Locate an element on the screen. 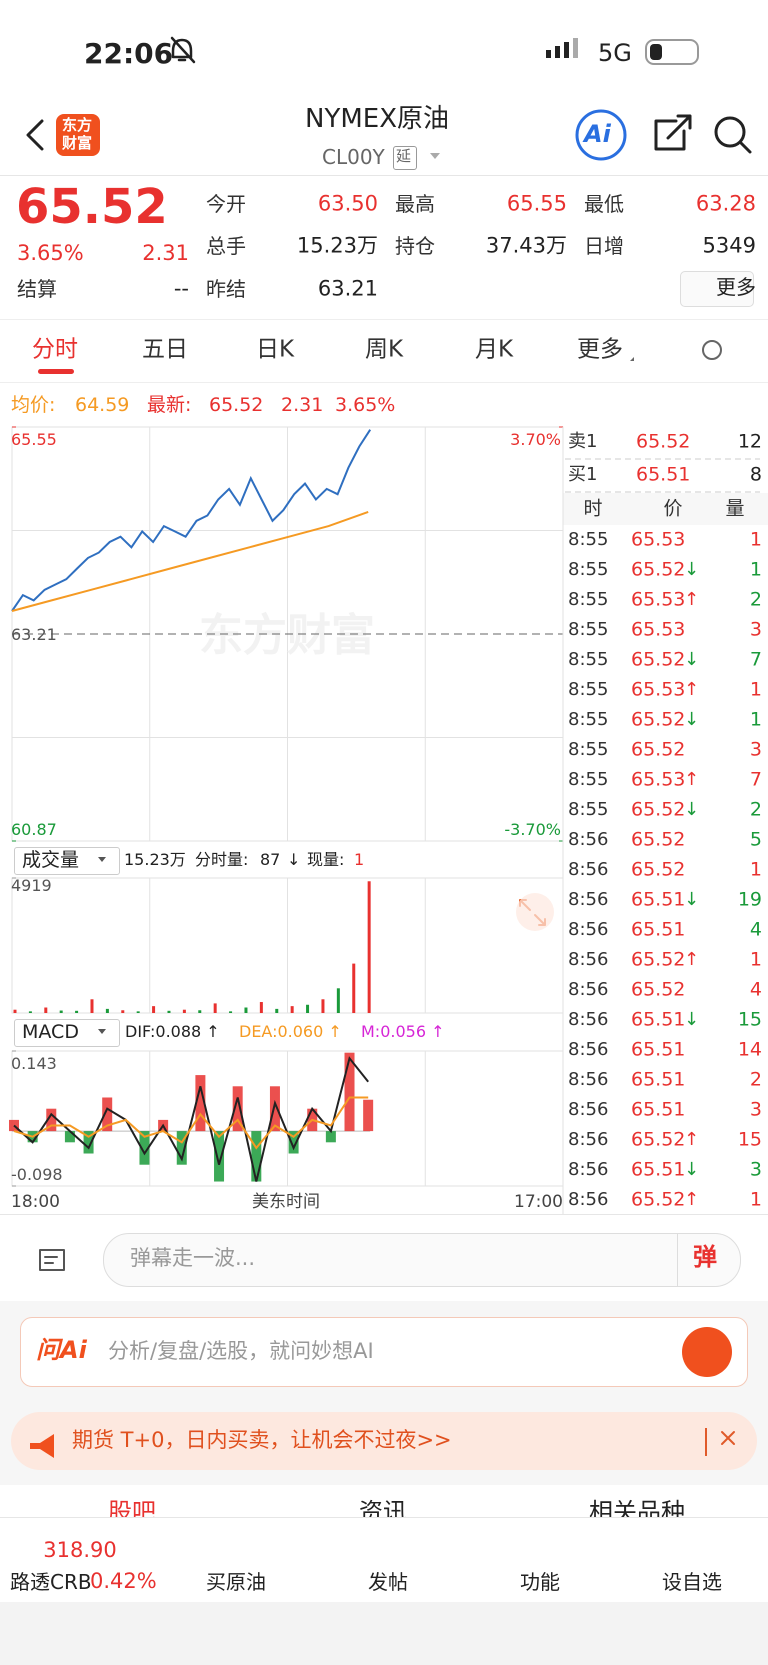 This screenshot has height=1665, width=768. volume-label: 成交量 is located at coordinates (51, 860).